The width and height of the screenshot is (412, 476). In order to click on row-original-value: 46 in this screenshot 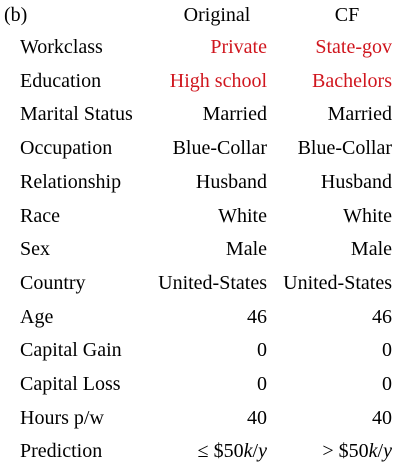, I will do `click(257, 316)`.